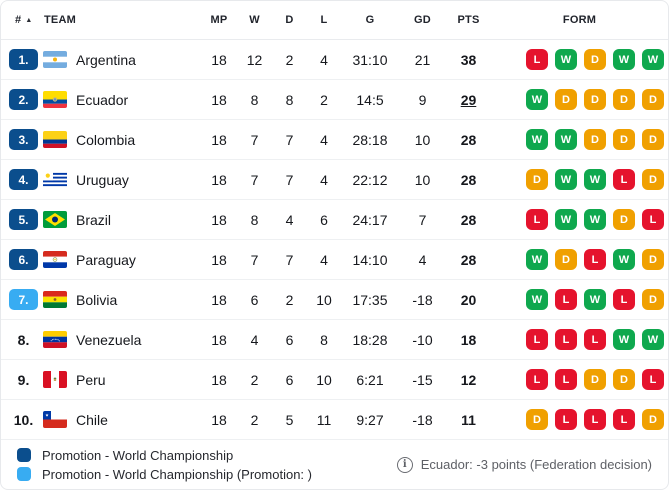  Describe the element at coordinates (334, 299) in the screenshot. I see `table-row: 7. Bolivia 18 6 2 10 17:35 -18 20 W L W L D` at that location.